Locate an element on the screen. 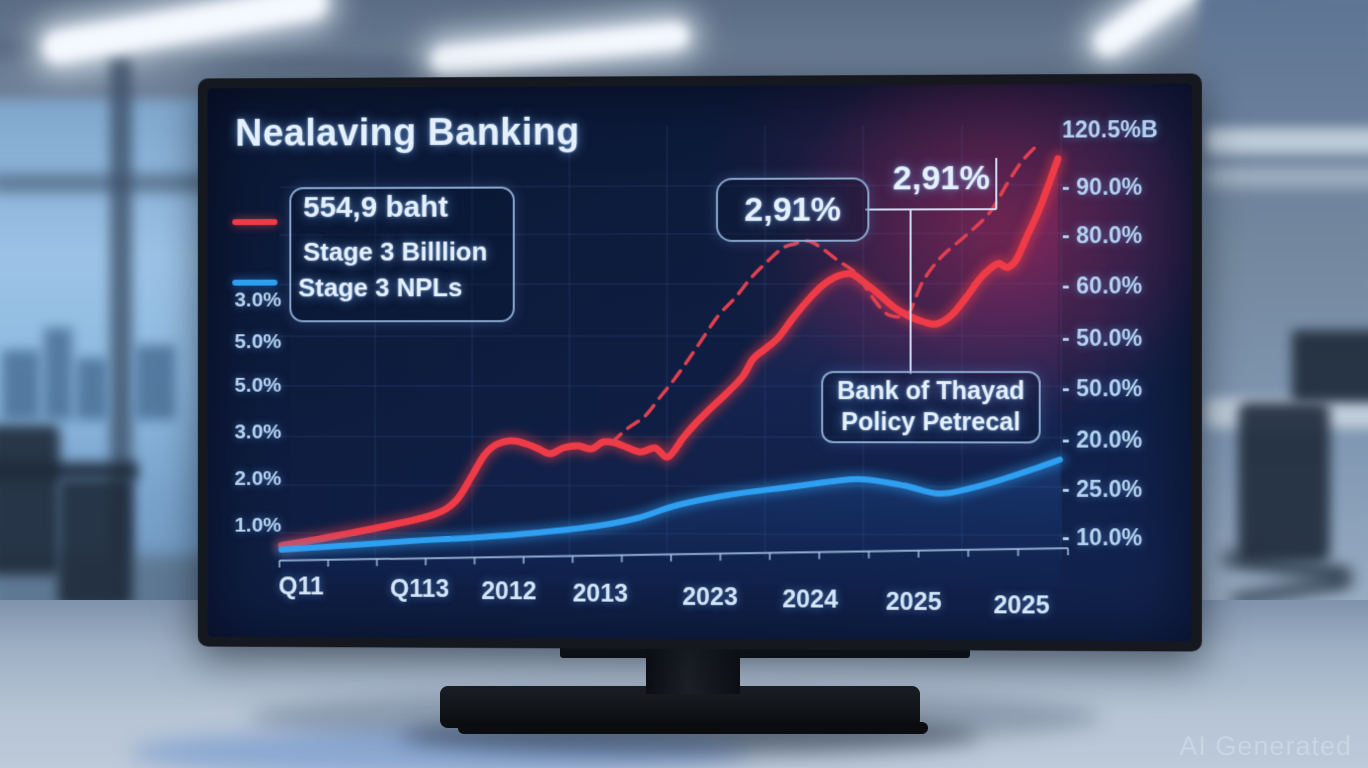  legend-label-stage3-billion: Stage 3 Billlion is located at coordinates (395, 251).